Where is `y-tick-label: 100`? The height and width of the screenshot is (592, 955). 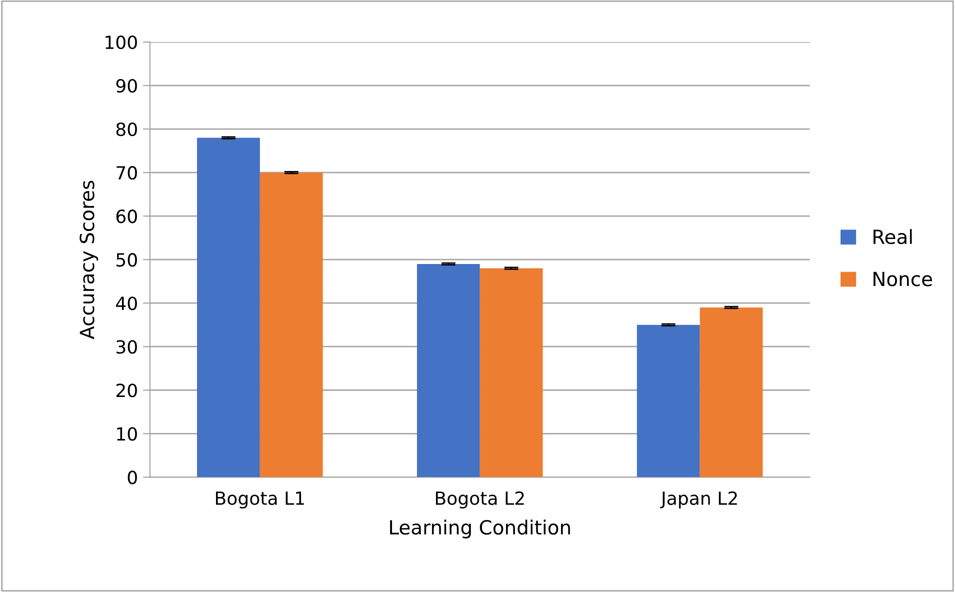
y-tick-label: 100 is located at coordinates (121, 42).